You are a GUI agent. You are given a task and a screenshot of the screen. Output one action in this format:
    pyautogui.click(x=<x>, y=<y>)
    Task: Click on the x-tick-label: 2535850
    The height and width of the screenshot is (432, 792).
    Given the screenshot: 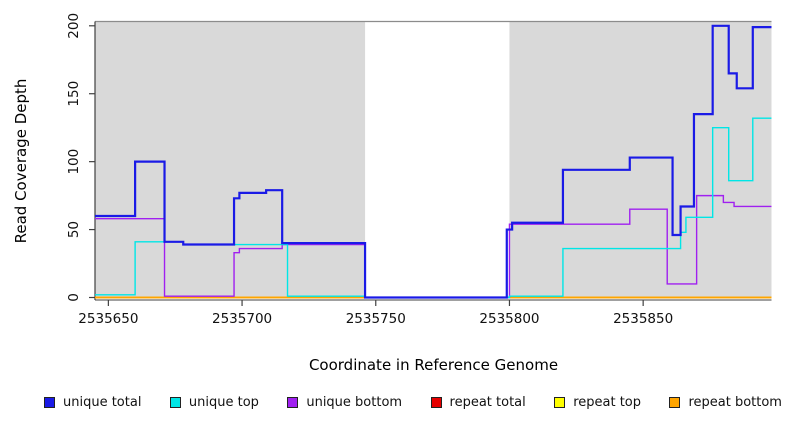 What is the action you would take?
    pyautogui.click(x=643, y=319)
    